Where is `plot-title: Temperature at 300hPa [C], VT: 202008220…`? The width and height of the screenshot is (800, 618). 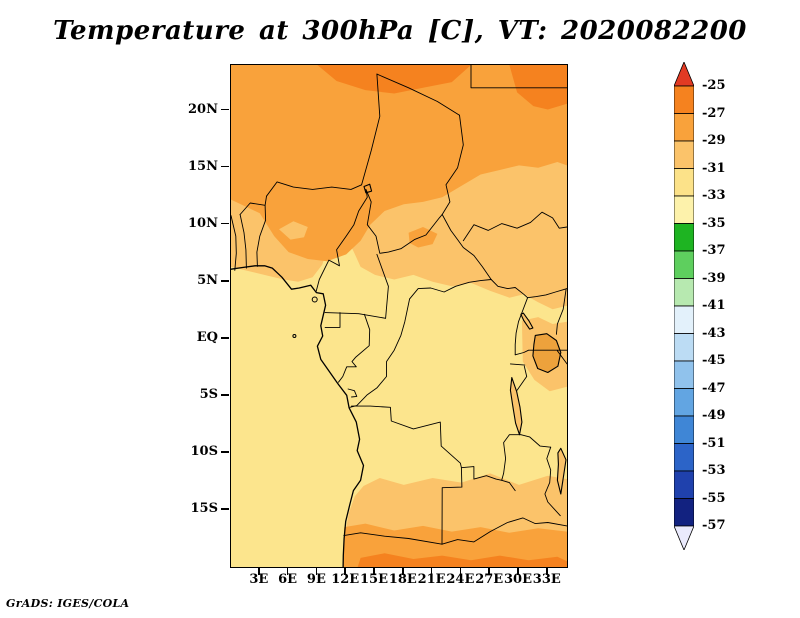 plot-title: Temperature at 300hPa [C], VT: 202008220… is located at coordinates (400, 31).